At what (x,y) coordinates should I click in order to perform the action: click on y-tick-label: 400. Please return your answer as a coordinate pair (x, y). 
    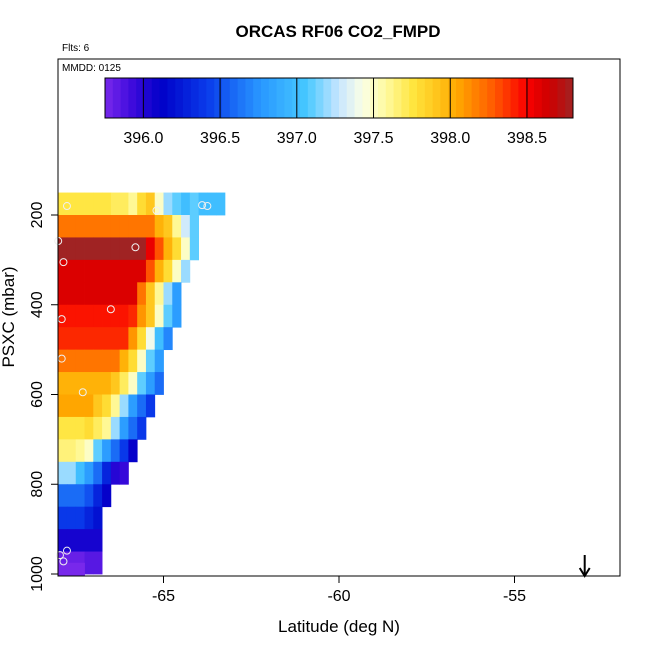
    Looking at the image, I should click on (37, 304).